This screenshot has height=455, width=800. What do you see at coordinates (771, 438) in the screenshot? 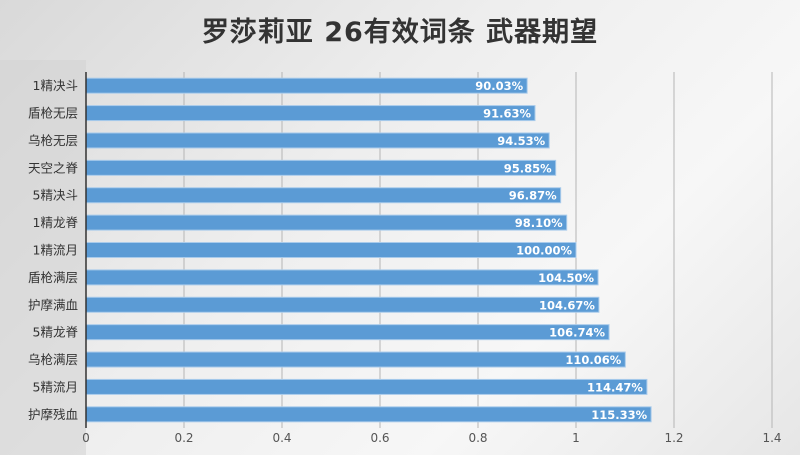
I see `x-tick-label: 1.4` at bounding box center [771, 438].